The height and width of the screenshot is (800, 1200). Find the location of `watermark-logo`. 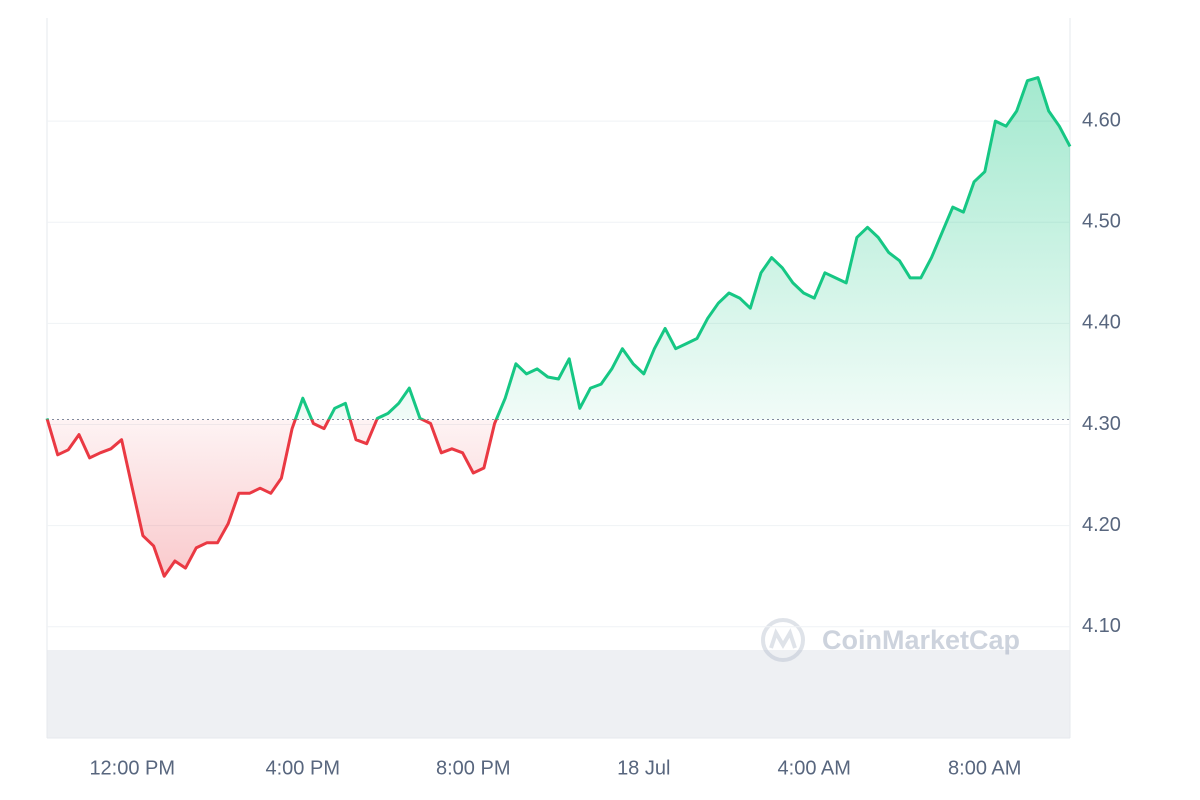

watermark-logo is located at coordinates (783, 640).